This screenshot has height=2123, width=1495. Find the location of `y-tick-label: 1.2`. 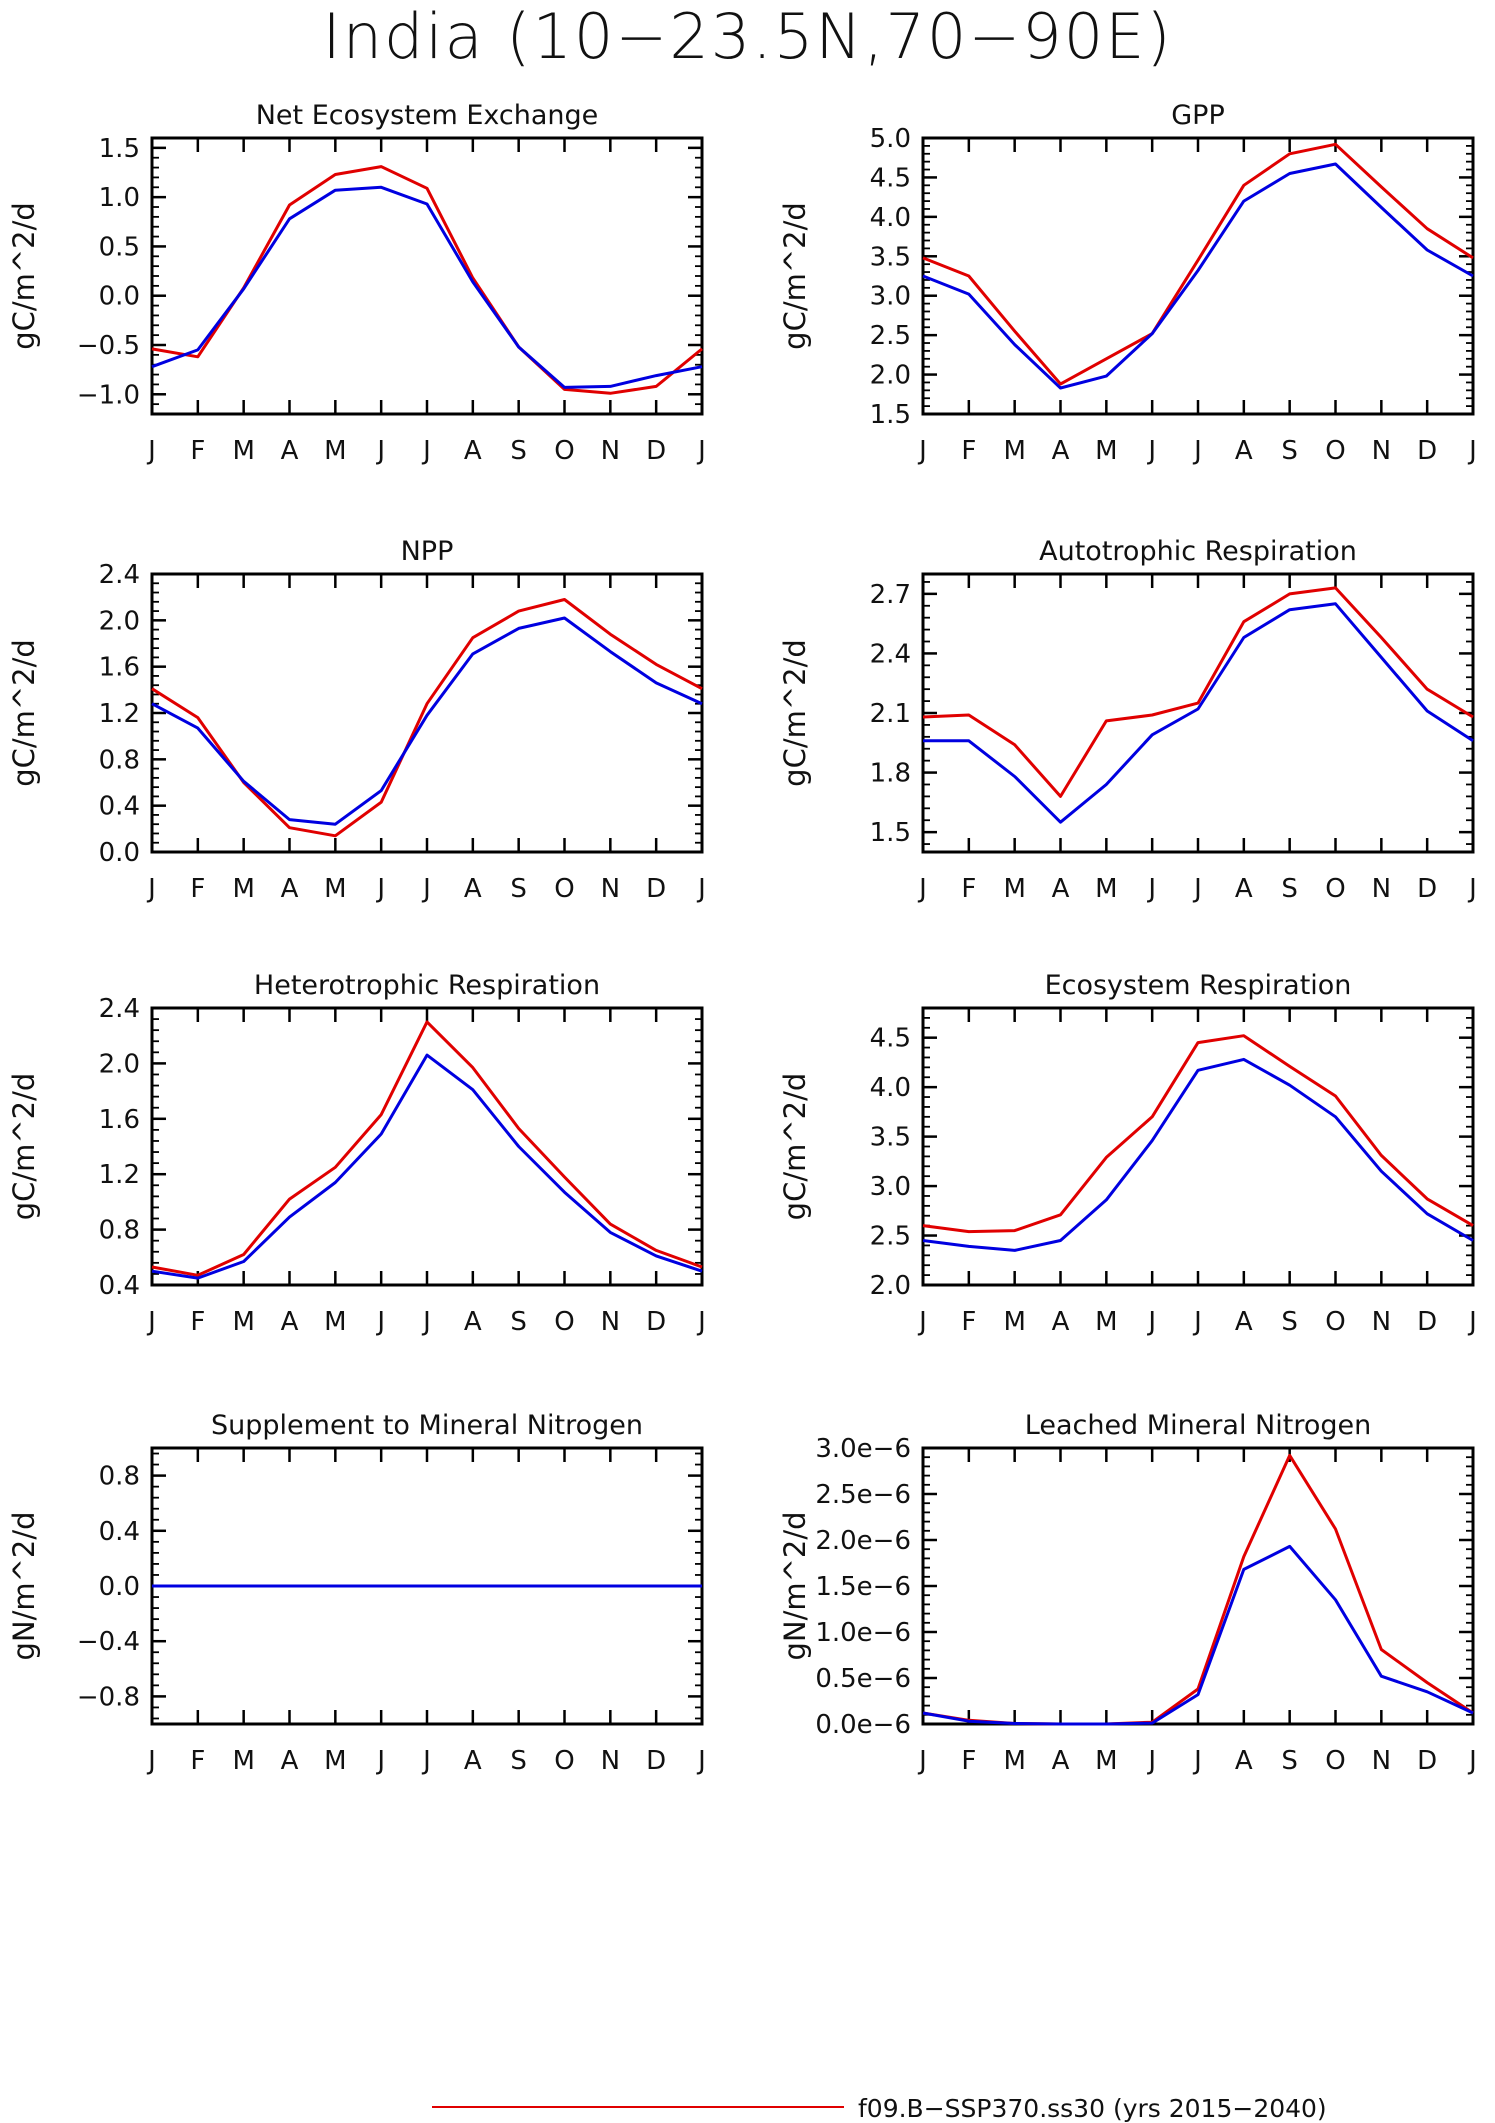

y-tick-label: 1.2 is located at coordinates (119, 1175).